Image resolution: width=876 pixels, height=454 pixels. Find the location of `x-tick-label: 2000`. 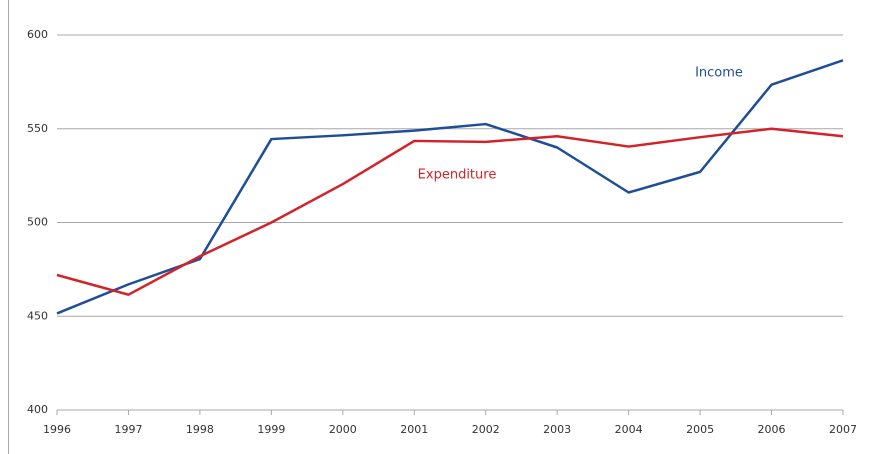

x-tick-label: 2000 is located at coordinates (343, 429).